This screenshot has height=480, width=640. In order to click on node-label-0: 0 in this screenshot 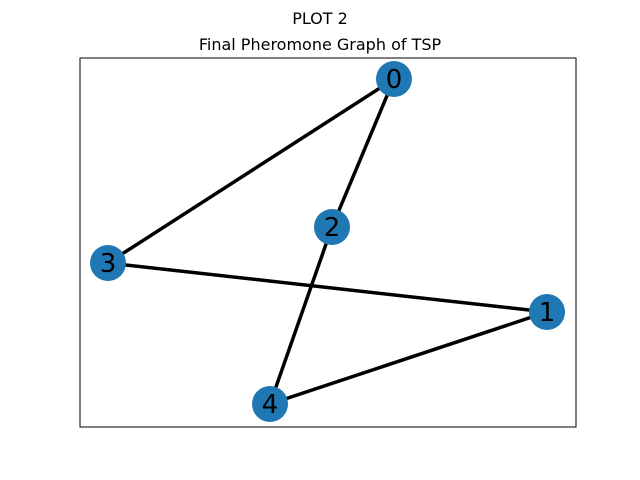, I will do `click(394, 80)`.